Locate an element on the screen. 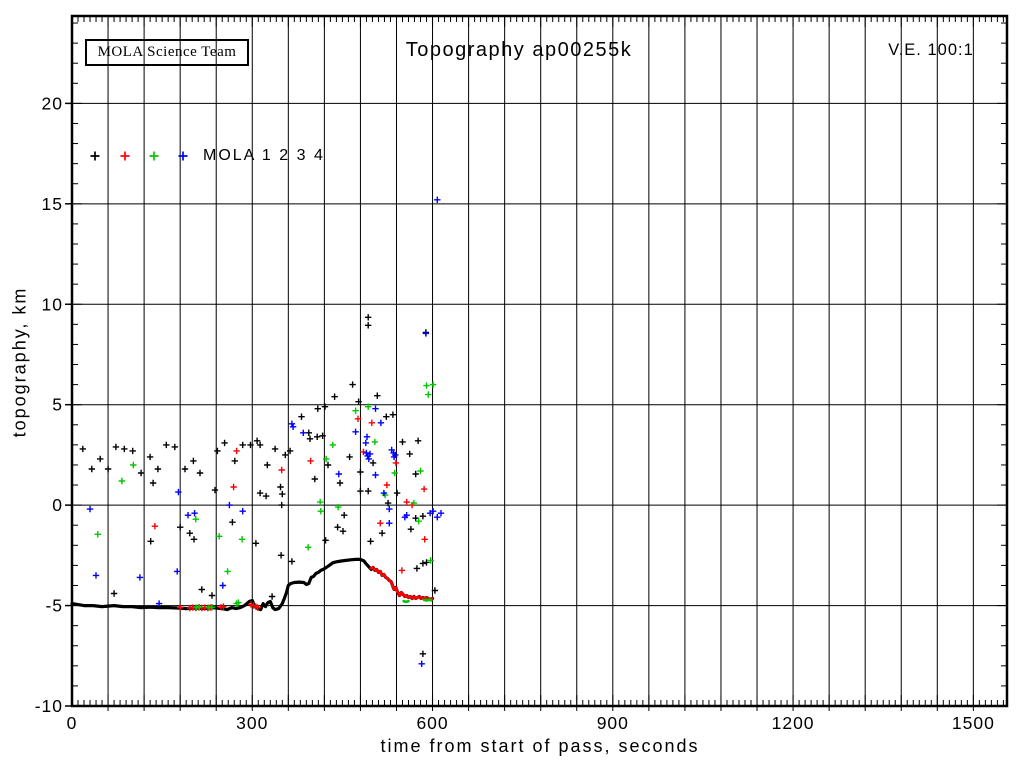  y-tick-label: 15 is located at coordinates (52, 204).